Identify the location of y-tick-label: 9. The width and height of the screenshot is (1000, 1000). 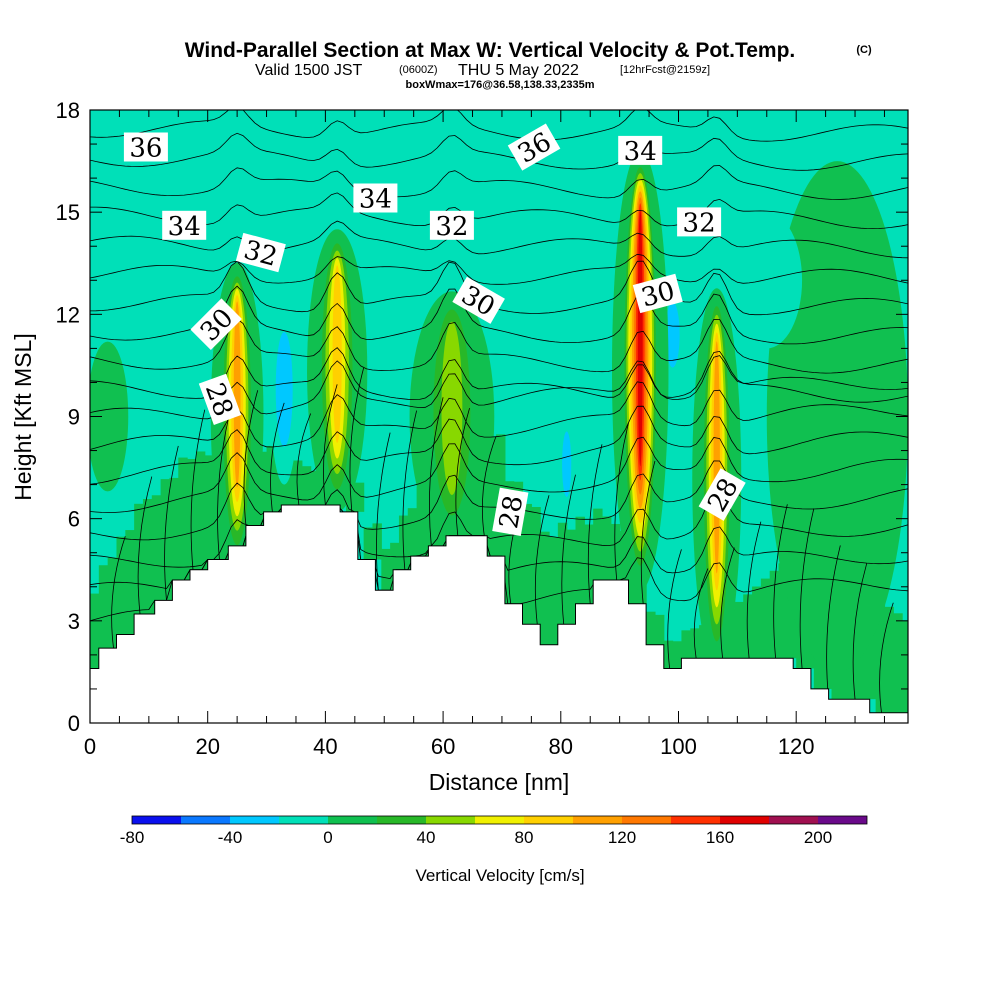
(74, 417).